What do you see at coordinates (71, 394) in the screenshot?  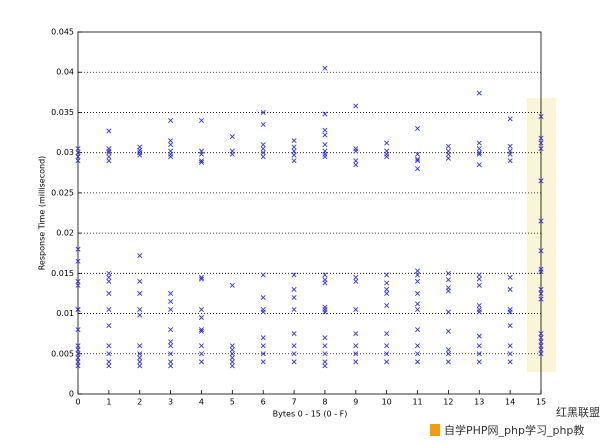 I see `y-tick-label: 0` at bounding box center [71, 394].